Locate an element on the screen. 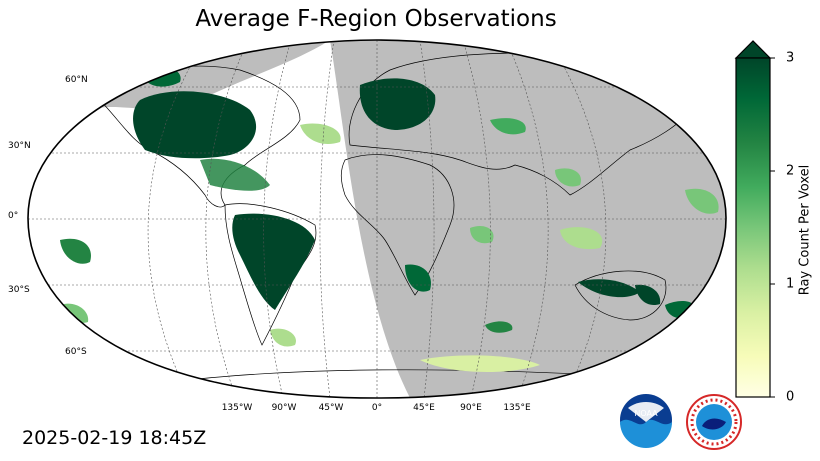  colorbar-tick-1: 1 is located at coordinates (790, 284).